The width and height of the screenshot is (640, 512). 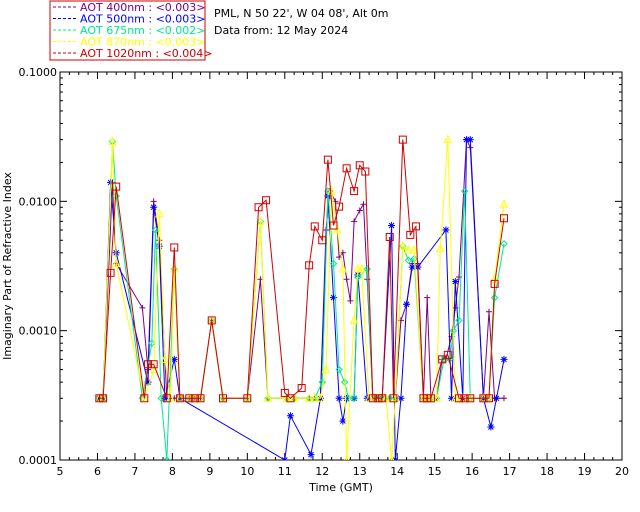 I want to click on x-tick-label: 14, so click(x=397, y=471).